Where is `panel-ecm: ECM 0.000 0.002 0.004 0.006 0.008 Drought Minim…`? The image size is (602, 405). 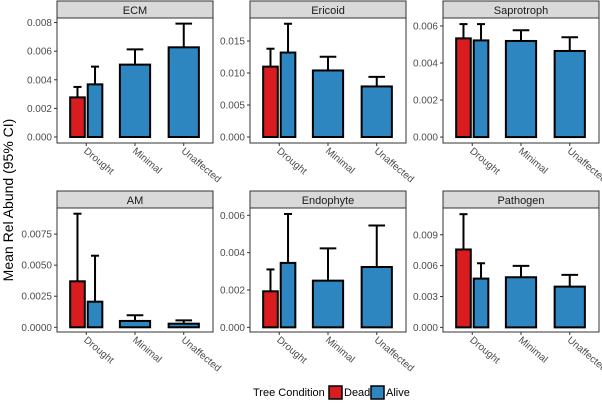 panel-ecm: ECM 0.000 0.002 0.004 0.006 0.008 Drought Minim… is located at coordinates (125, 92).